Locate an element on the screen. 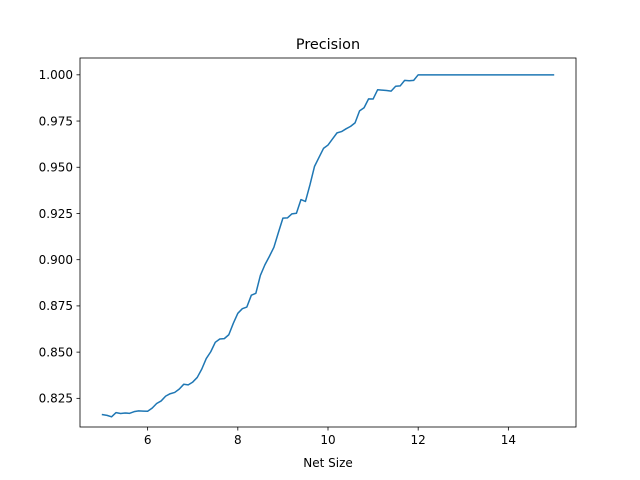  x-tick-label: 10 is located at coordinates (327, 440).